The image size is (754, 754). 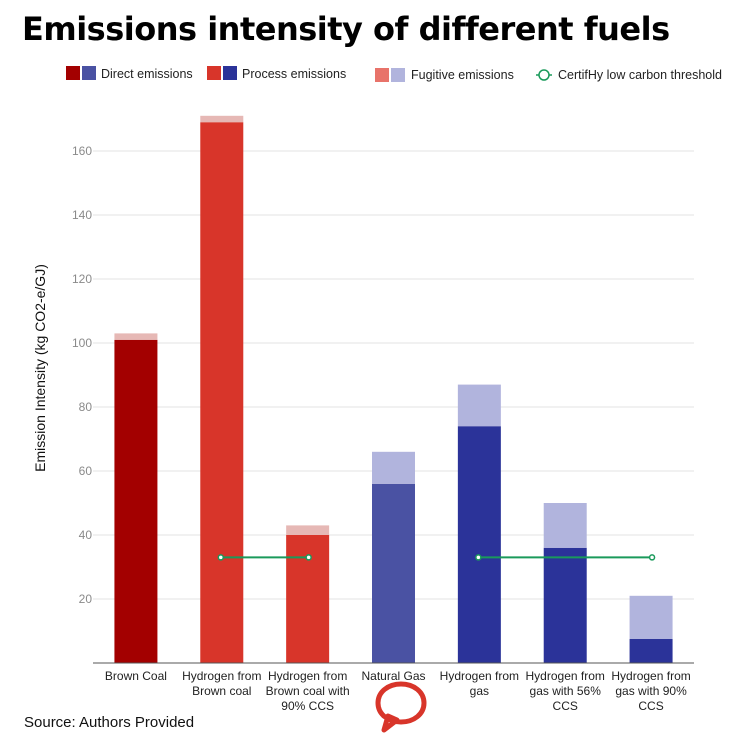 I want to click on x-tick-label: Hydrogen from gas, so click(x=479, y=683).